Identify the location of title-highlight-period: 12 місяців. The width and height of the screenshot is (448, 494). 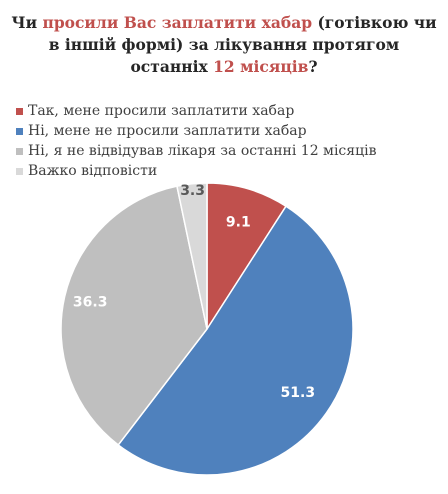
(261, 66).